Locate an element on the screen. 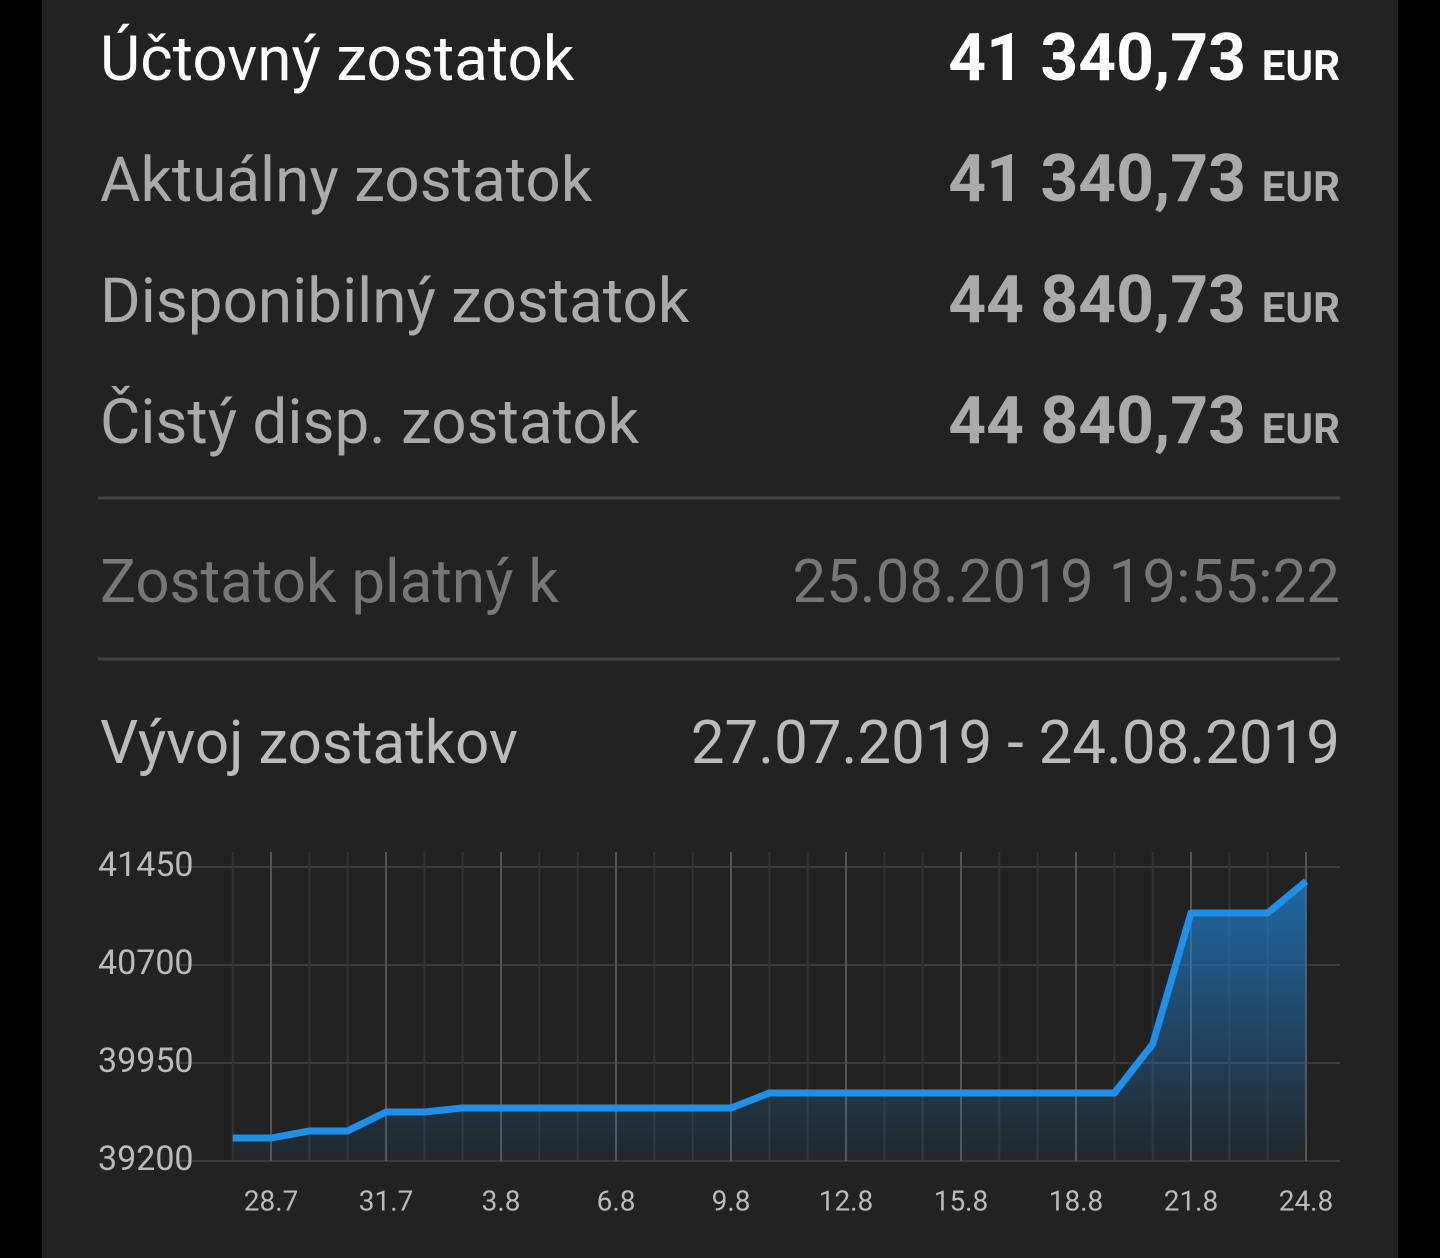  x-tick-label: 9.8 is located at coordinates (731, 1200).